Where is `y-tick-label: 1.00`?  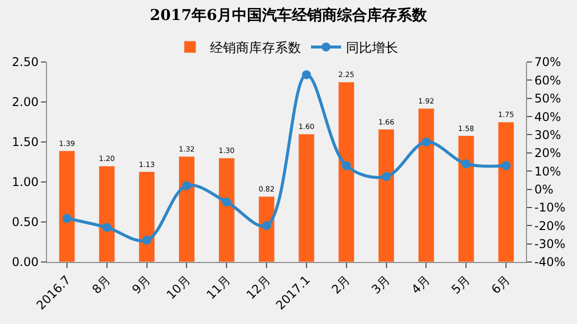
y-tick-label: 1.00 is located at coordinates (25, 182).